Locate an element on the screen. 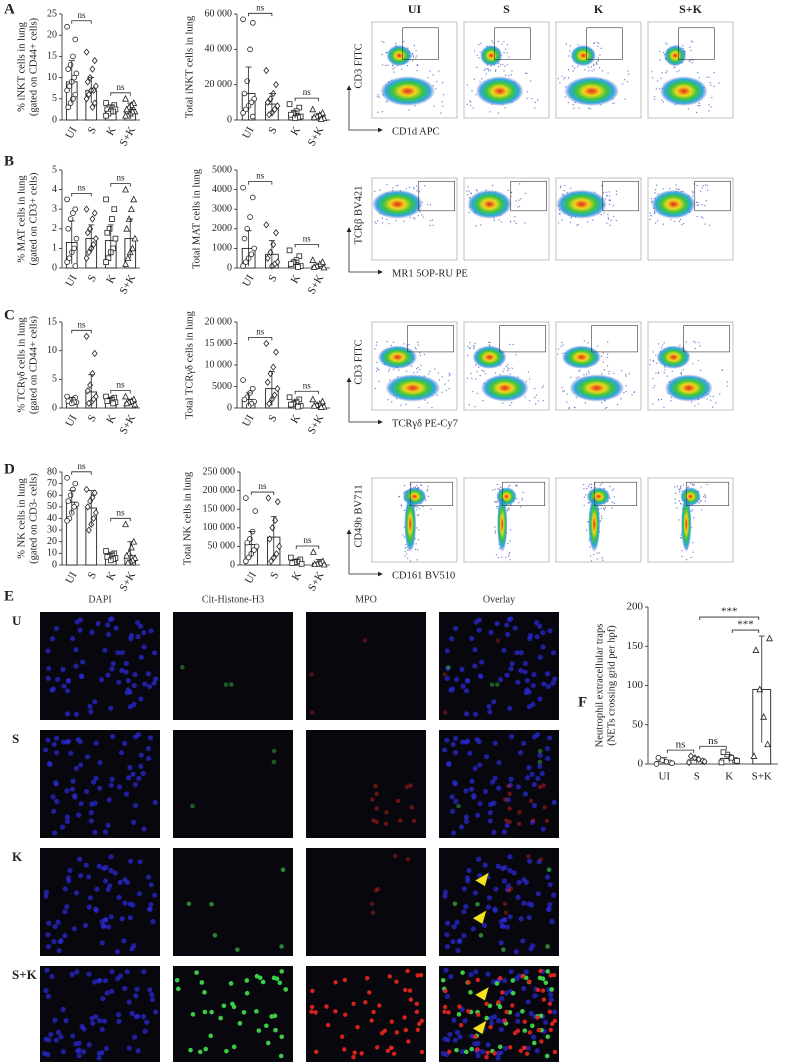  flow-x-label: TCRγδ PE-Cy7 is located at coordinates (425, 423).